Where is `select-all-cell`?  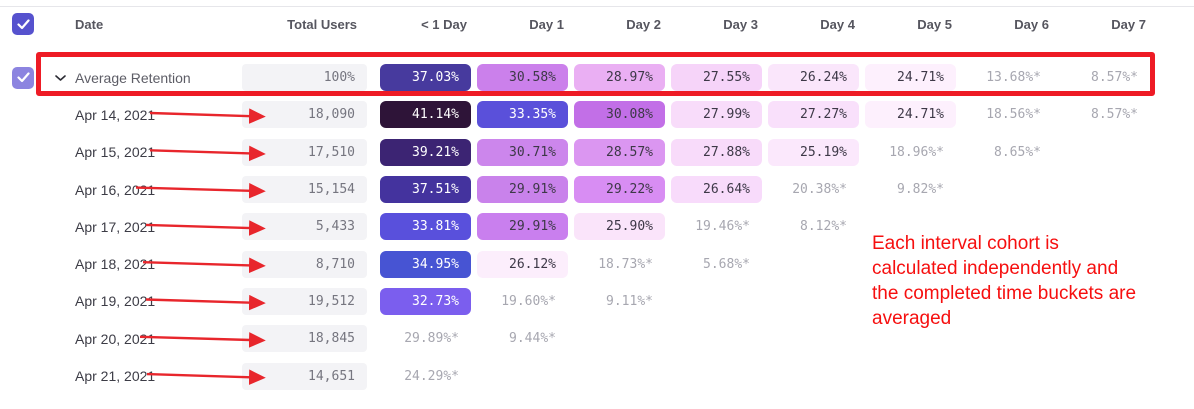
select-all-cell is located at coordinates (24, 24).